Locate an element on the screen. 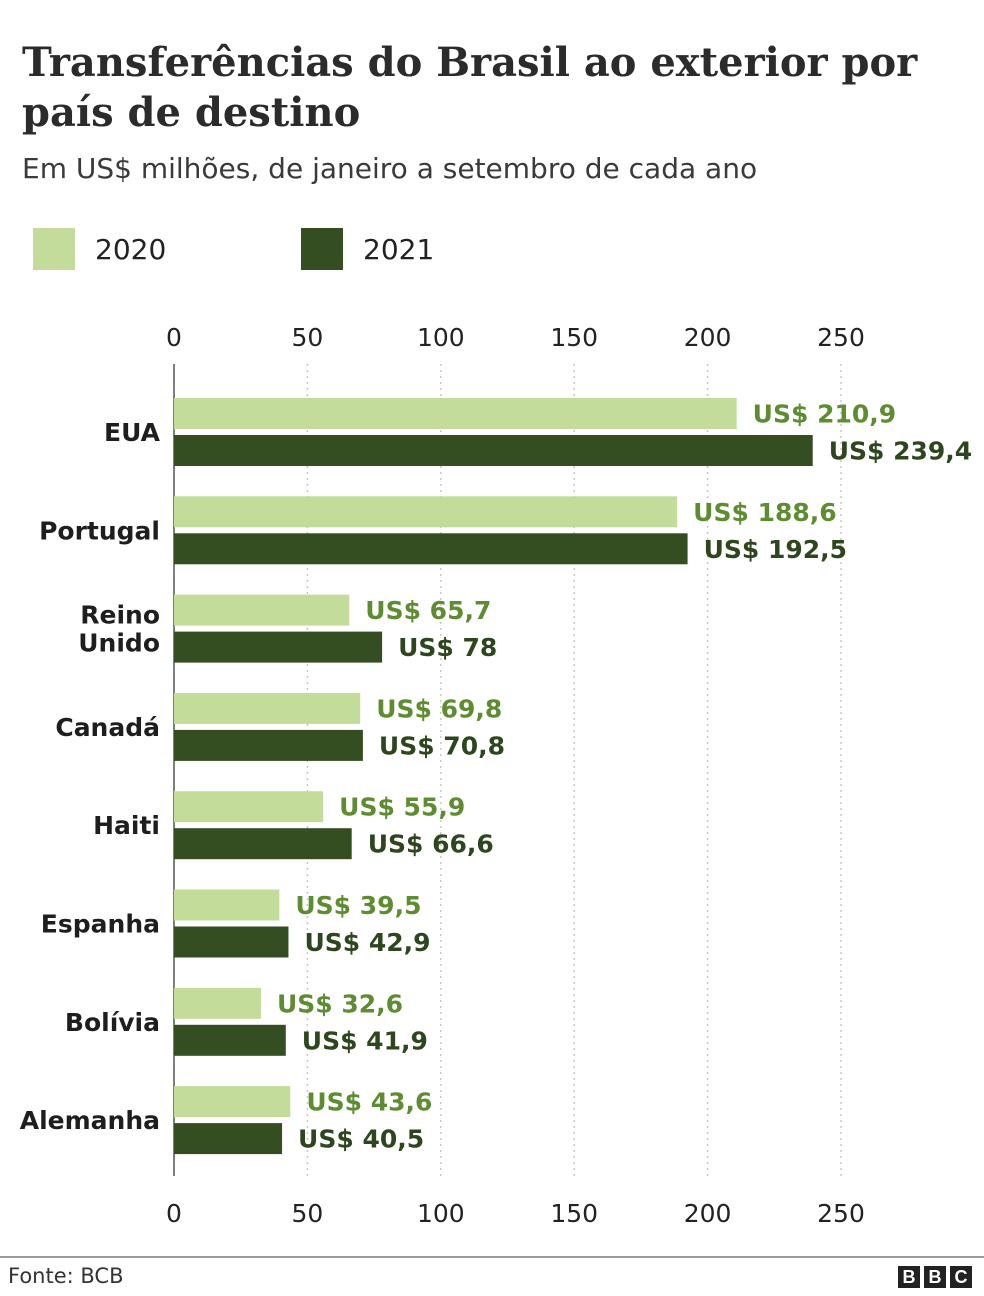  data-label-2020: US$ 210,9 is located at coordinates (824, 414).